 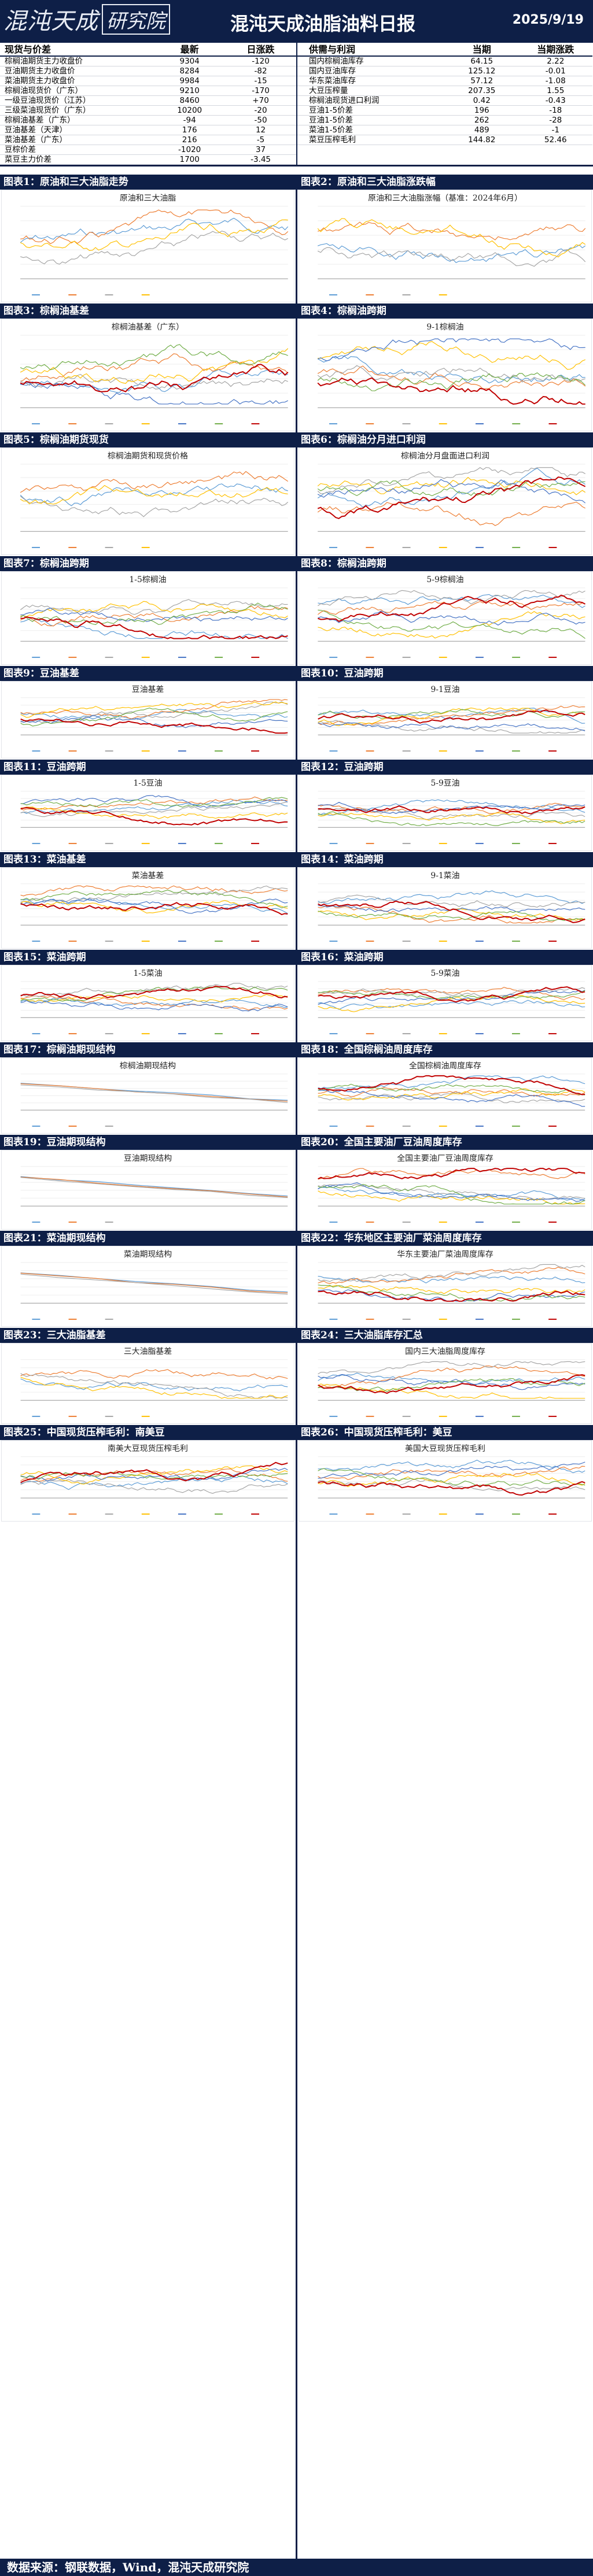 What do you see at coordinates (555, 81) in the screenshot?
I see `supply-cell: -1.08` at bounding box center [555, 81].